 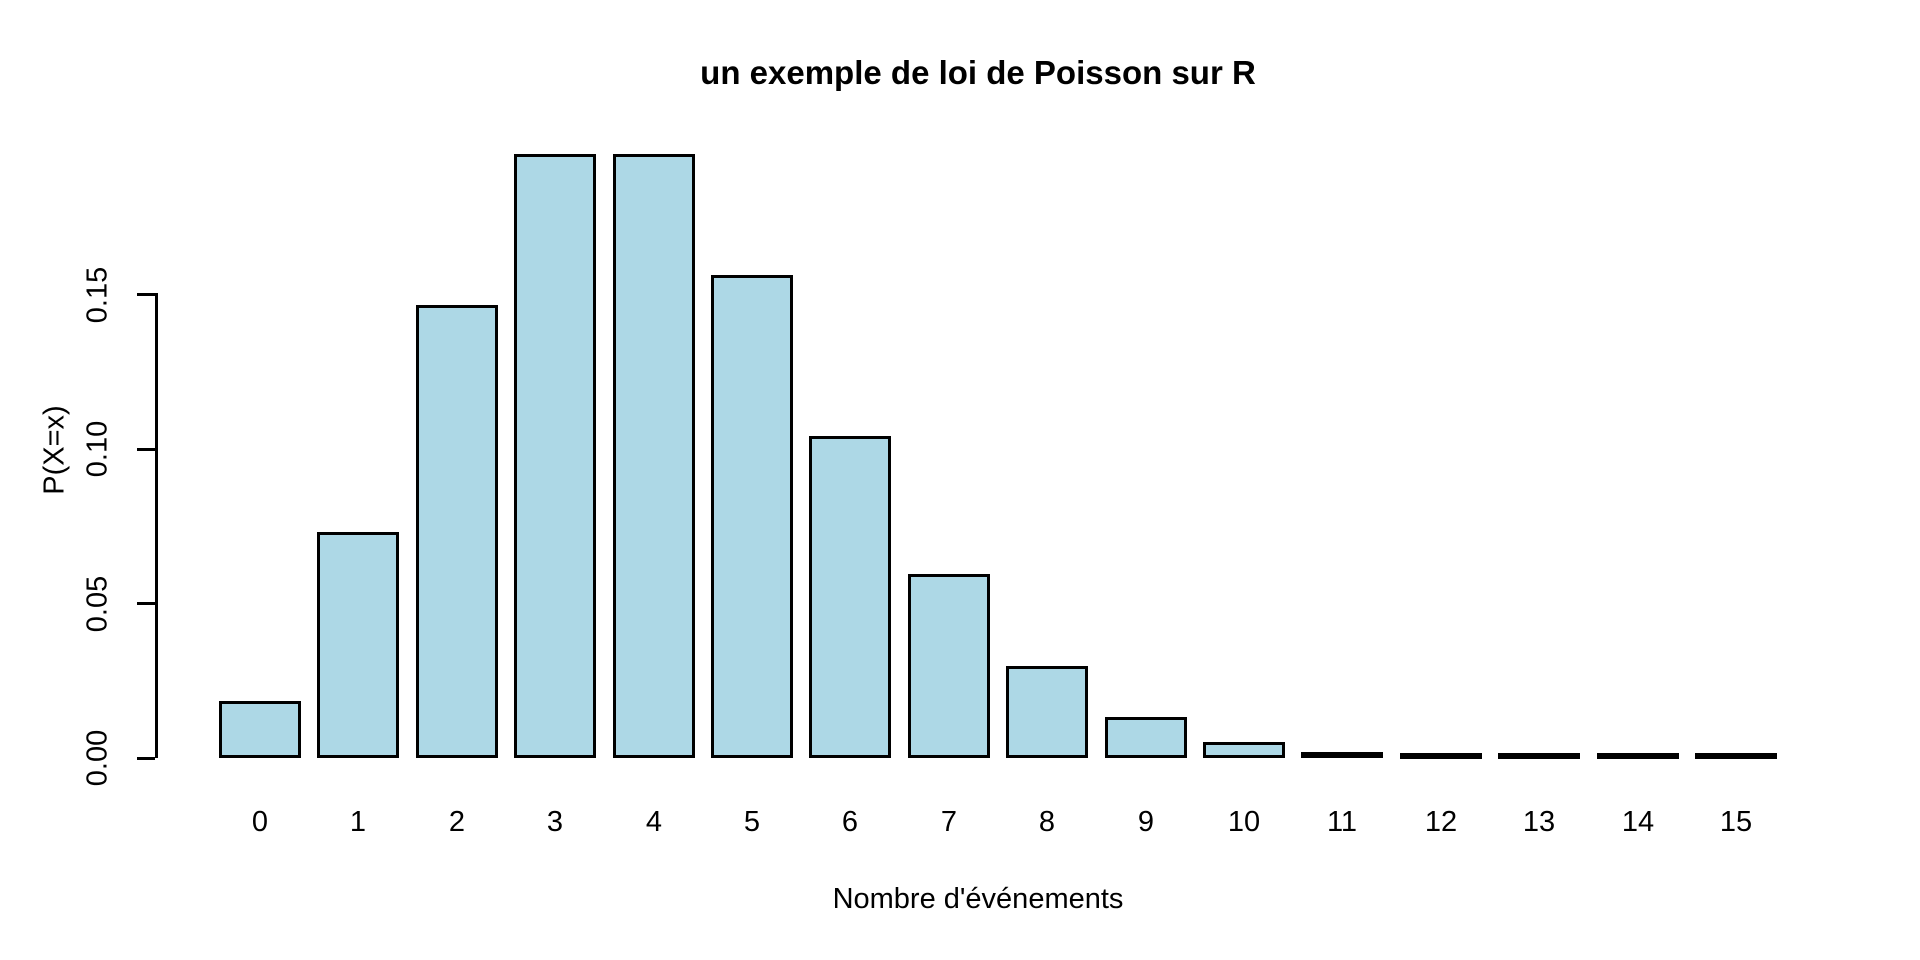 What do you see at coordinates (1146, 822) in the screenshot?
I see `x-tick-label-9: 9` at bounding box center [1146, 822].